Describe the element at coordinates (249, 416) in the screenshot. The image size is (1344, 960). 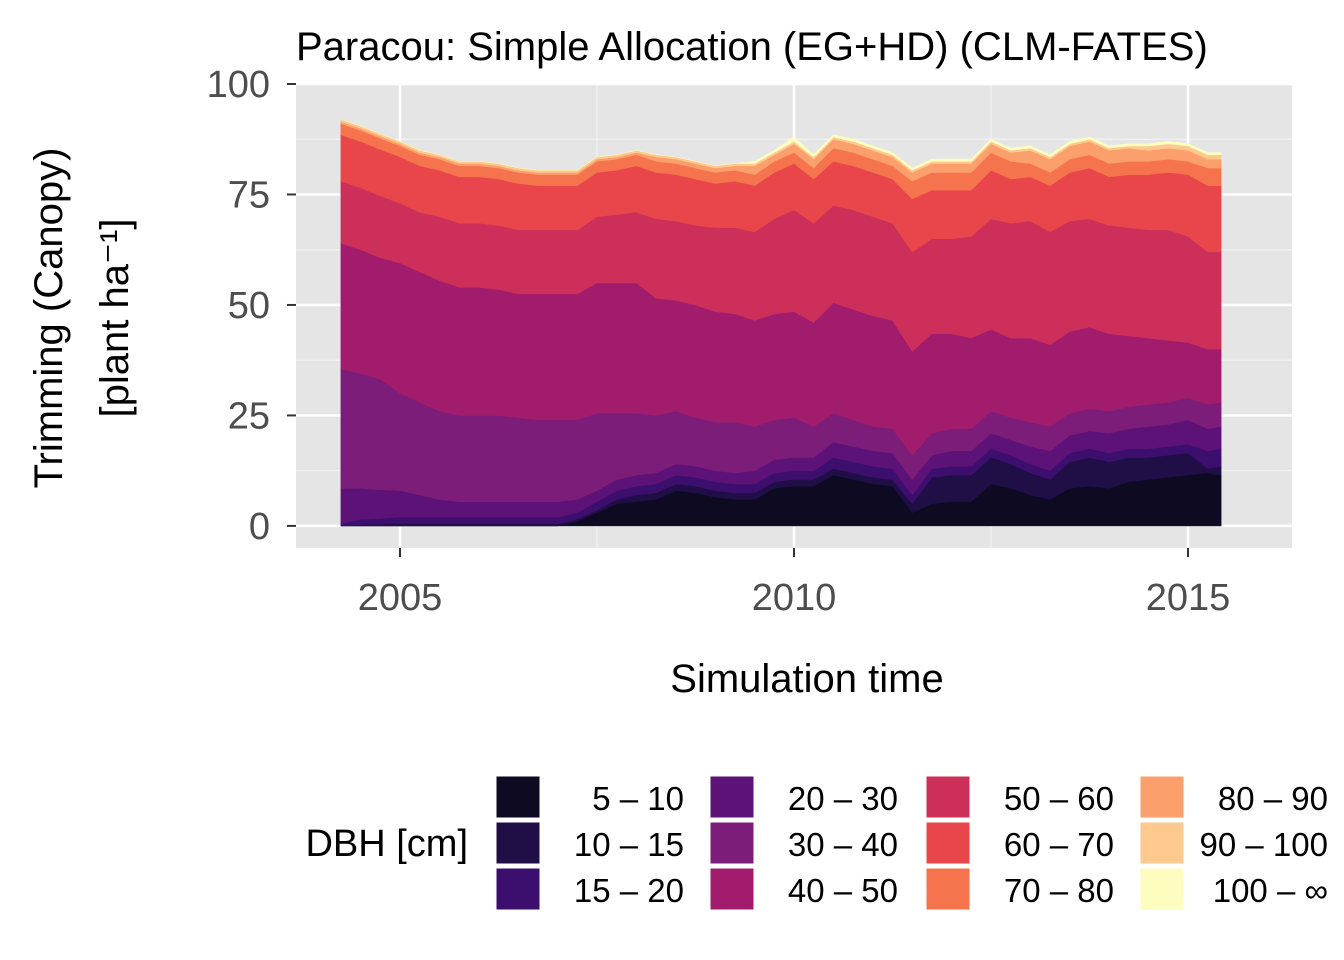
I see `y-tick-label: 25` at that location.